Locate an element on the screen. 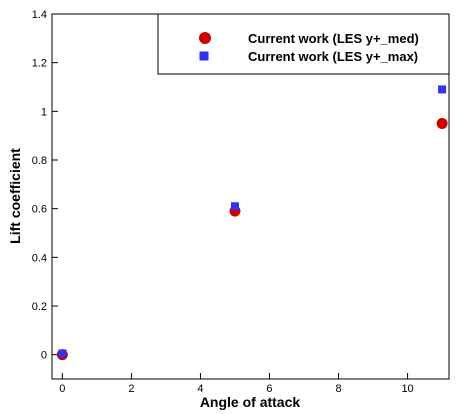  x-axis-label: Angle of attack is located at coordinates (250, 402).